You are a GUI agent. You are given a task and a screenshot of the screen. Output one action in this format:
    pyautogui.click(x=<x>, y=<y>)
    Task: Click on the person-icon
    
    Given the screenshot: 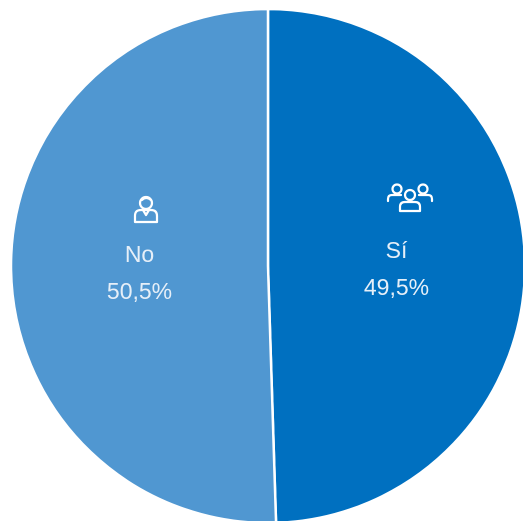 What is the action you would take?
    pyautogui.click(x=146, y=209)
    